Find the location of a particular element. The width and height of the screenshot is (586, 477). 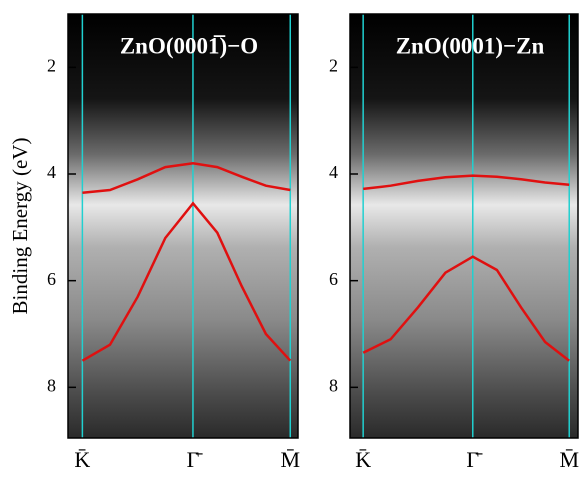

panel-title: ZnO(0001̅)−O is located at coordinates (189, 45).